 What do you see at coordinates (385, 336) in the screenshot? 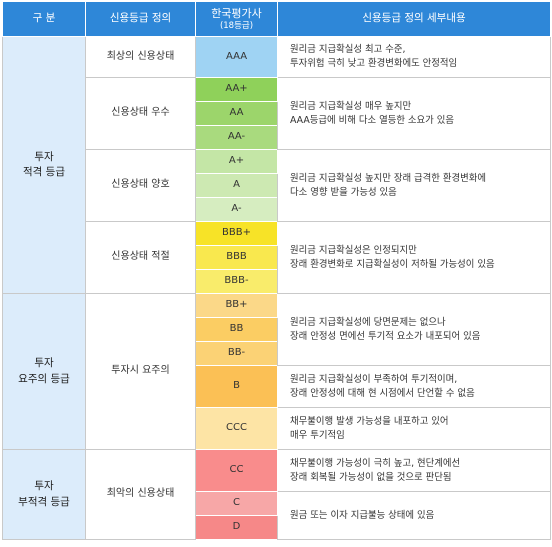
I see `detail-line2: 장래 안정성 면에선 투기적 요소가 내포되어 있음` at bounding box center [385, 336].